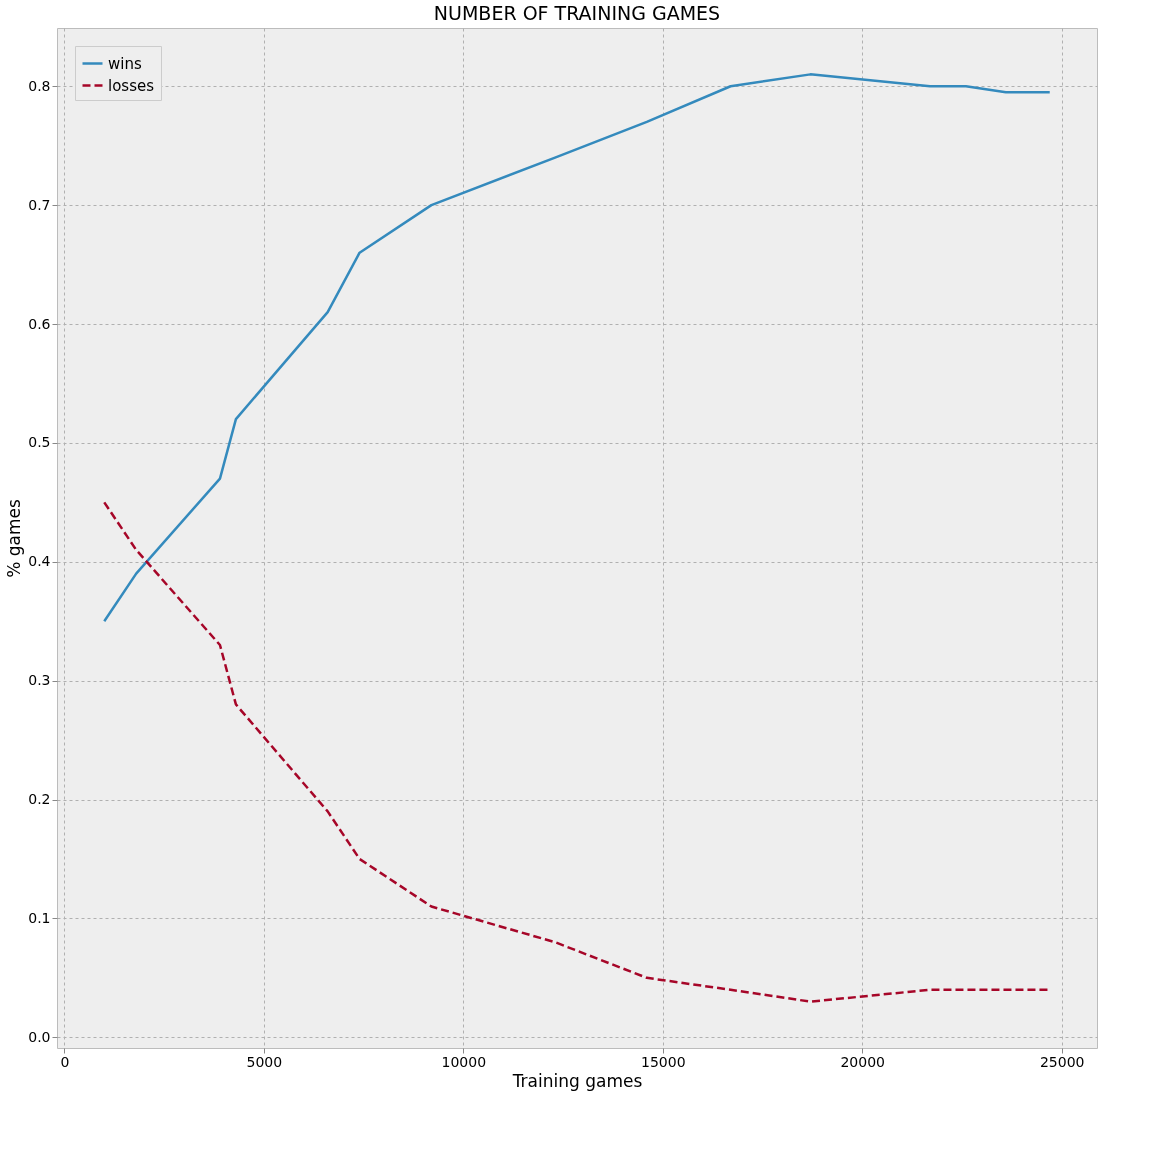 This screenshot has width=1170, height=1160. What do you see at coordinates (65, 1061) in the screenshot?
I see `x-tick-label: 0` at bounding box center [65, 1061].